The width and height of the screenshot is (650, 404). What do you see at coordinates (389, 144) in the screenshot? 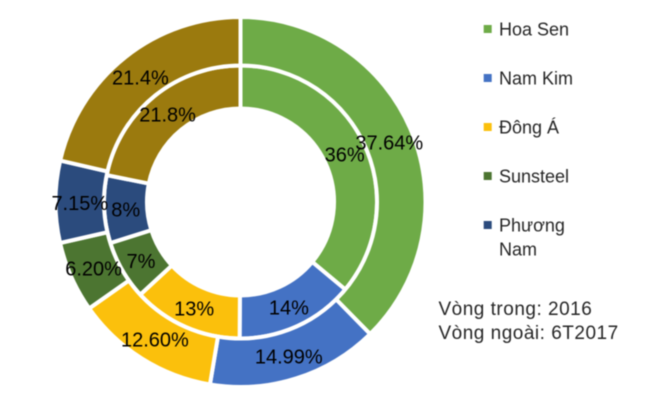
I see `svg-text: 37.64%` at bounding box center [389, 144].